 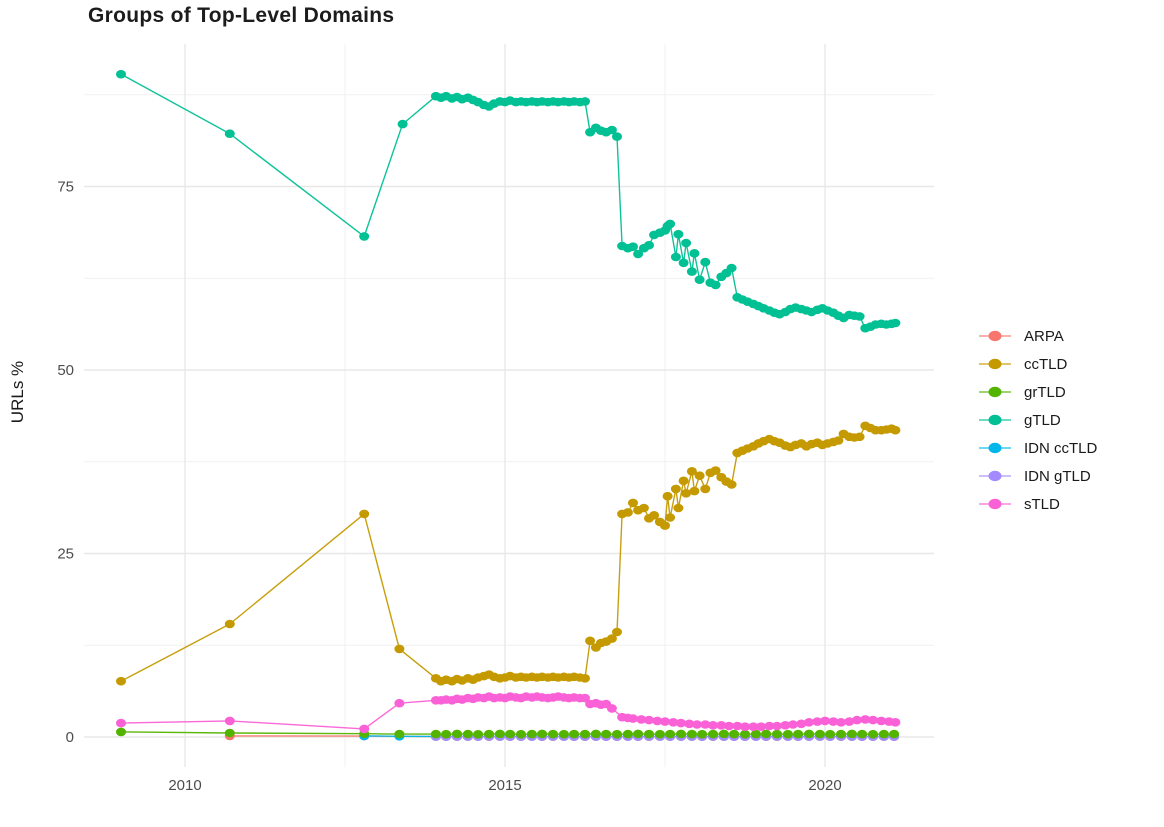 What do you see at coordinates (184, 785) in the screenshot?
I see `x-tick-label: 2010` at bounding box center [184, 785].